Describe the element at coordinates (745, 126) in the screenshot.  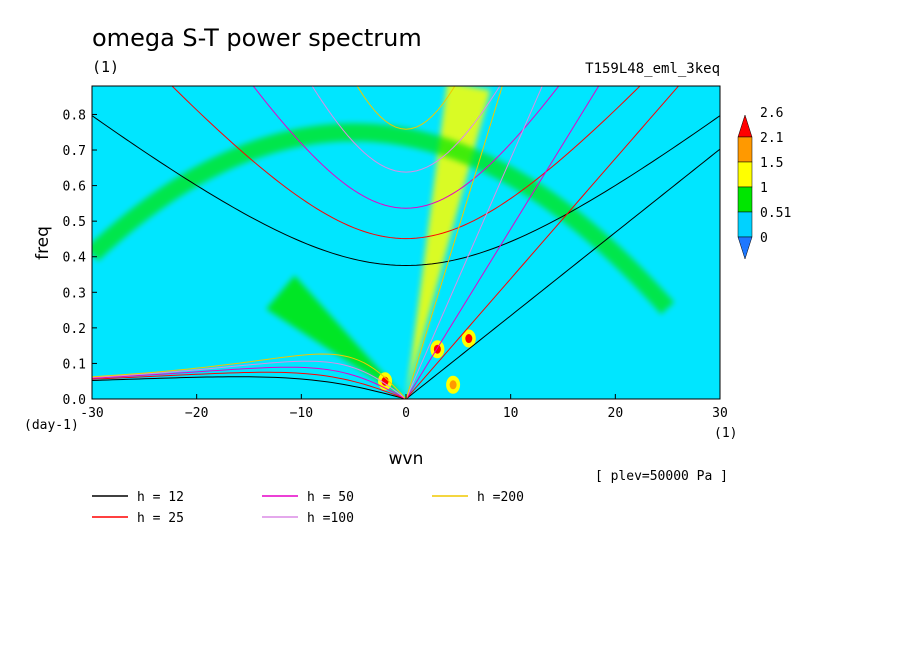
I see `colorbar-top-arrow` at that location.